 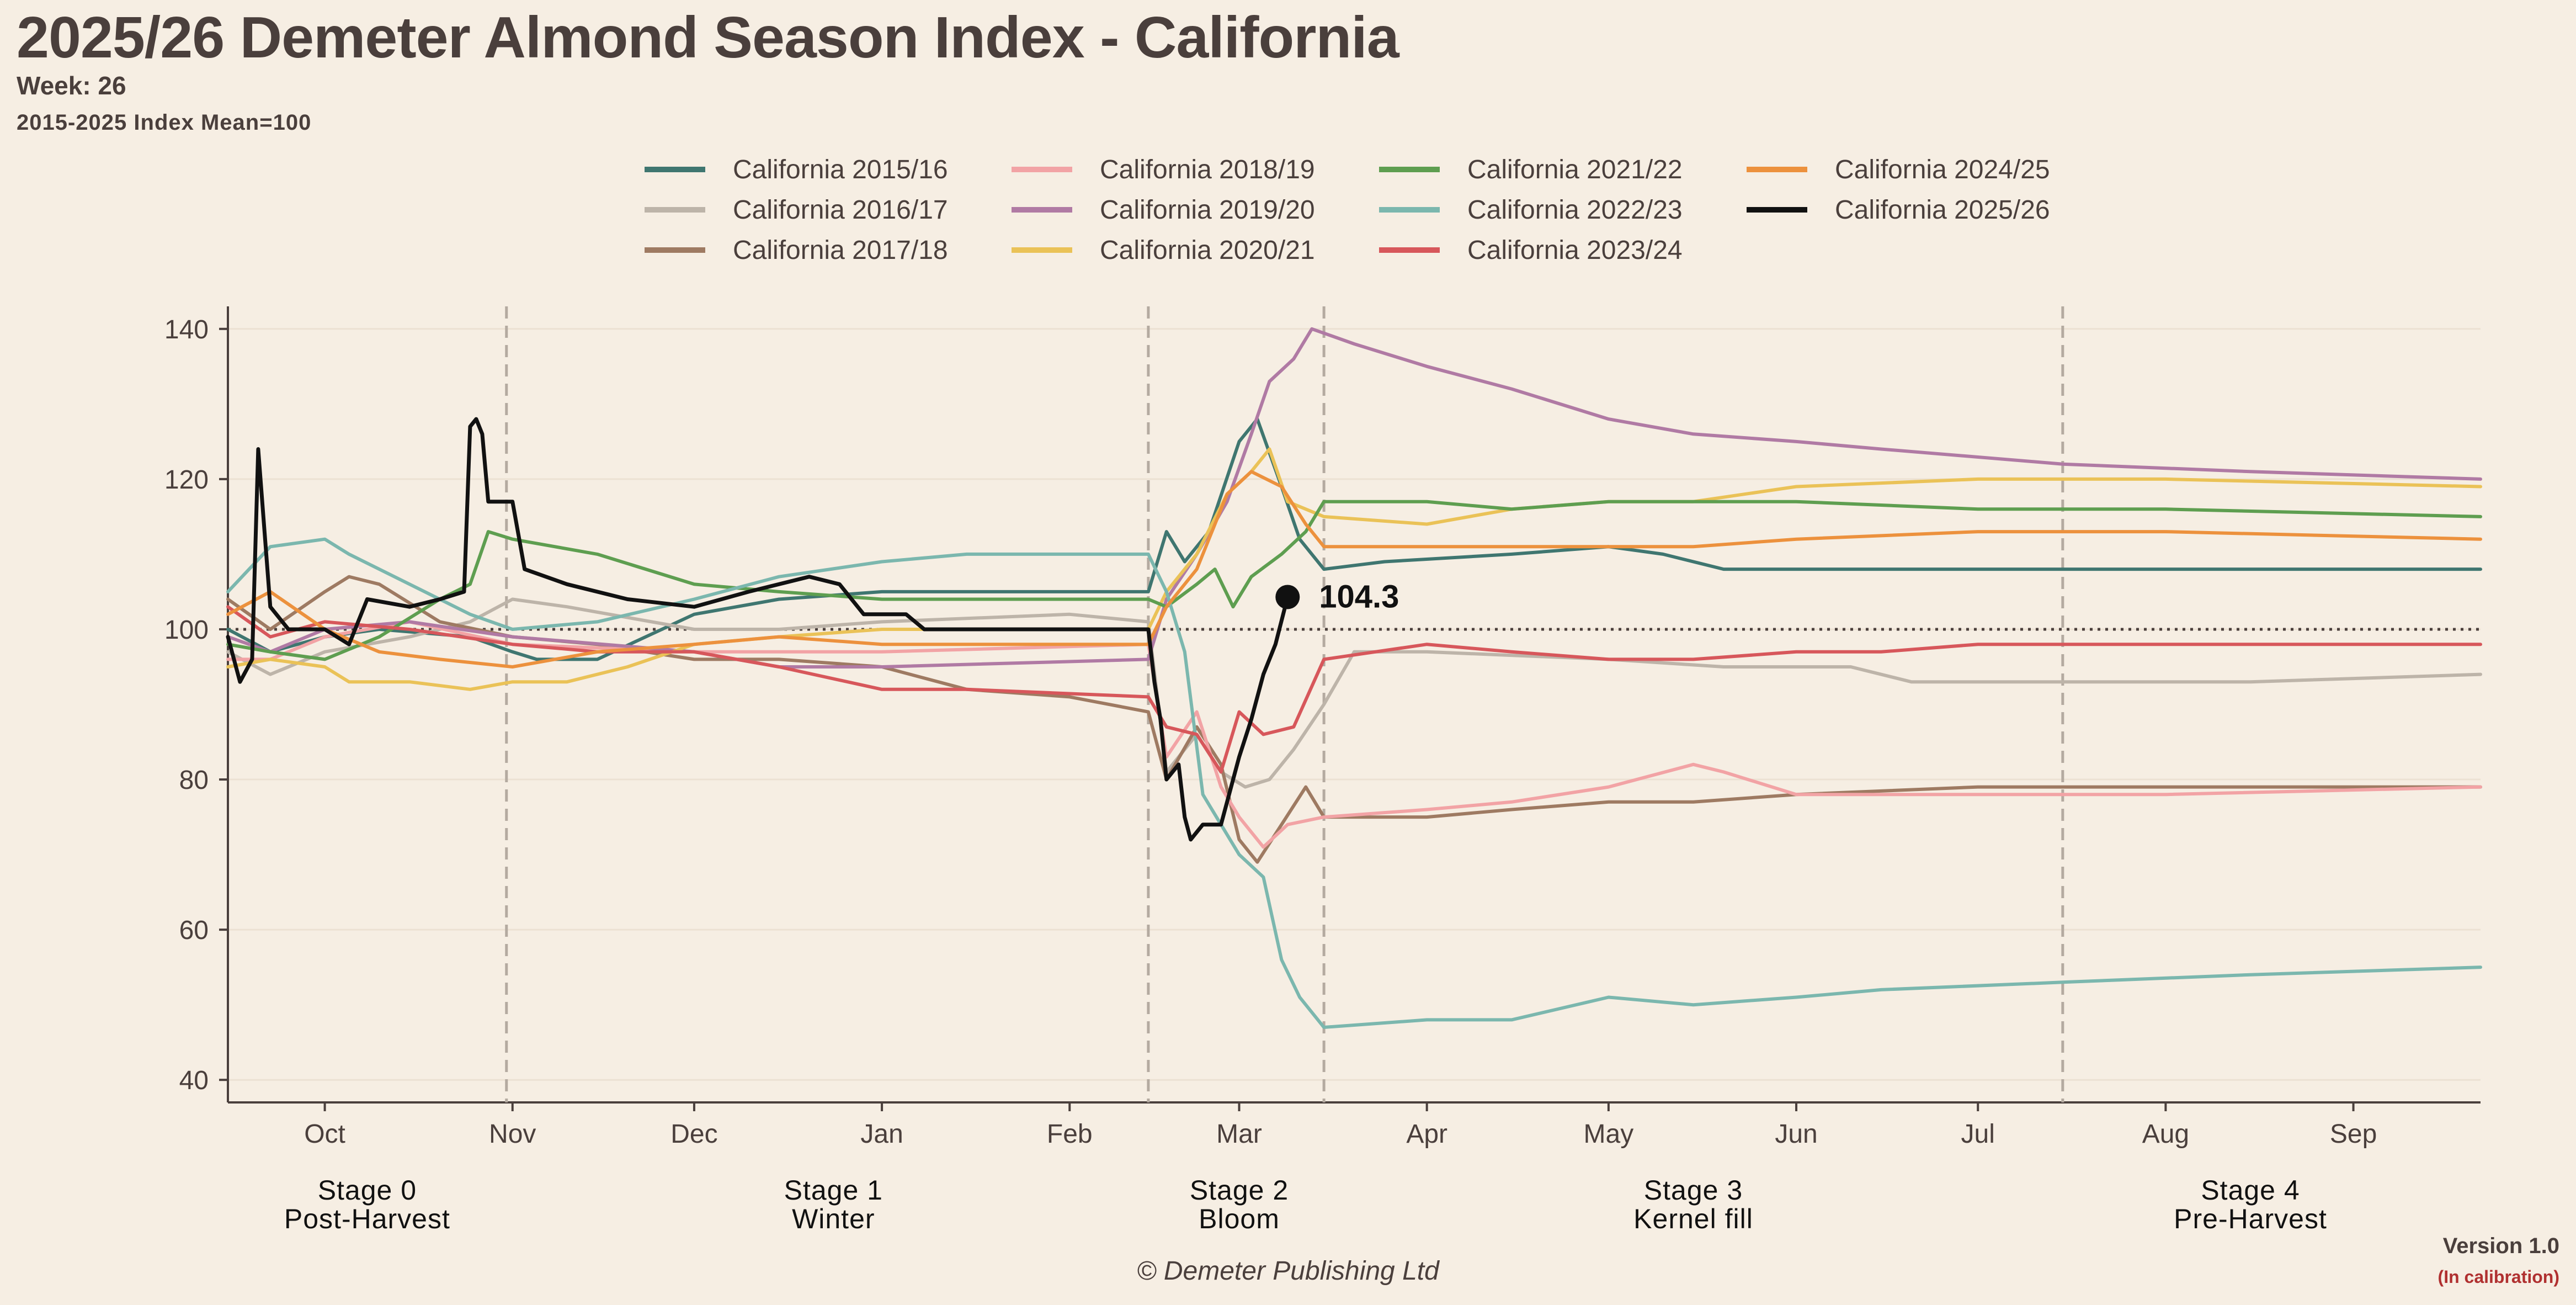 What do you see at coordinates (194, 930) in the screenshot?
I see `y-tick-label: 60` at bounding box center [194, 930].